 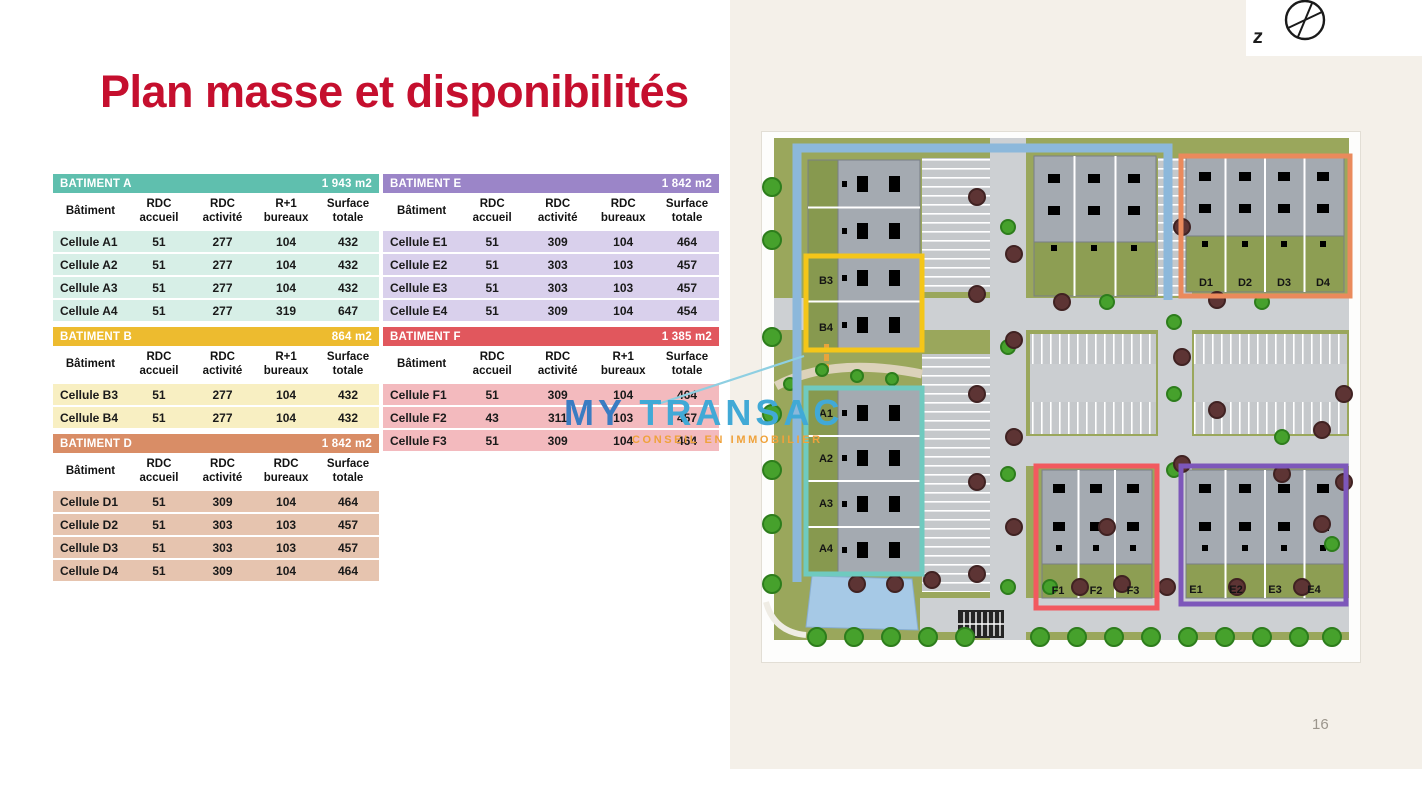 What do you see at coordinates (1305, 20) in the screenshot?
I see `compass-icon` at bounding box center [1305, 20].